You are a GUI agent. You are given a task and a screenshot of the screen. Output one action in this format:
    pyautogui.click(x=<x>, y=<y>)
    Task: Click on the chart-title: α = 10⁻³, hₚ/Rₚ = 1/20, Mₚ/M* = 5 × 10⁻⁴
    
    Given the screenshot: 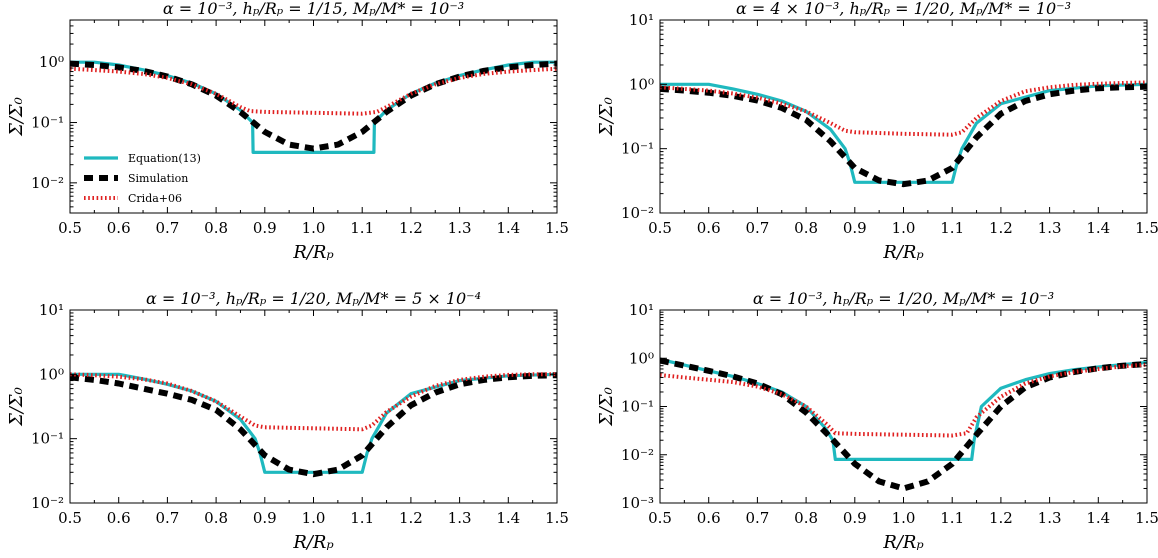 What is the action you would take?
    pyautogui.click(x=313, y=298)
    